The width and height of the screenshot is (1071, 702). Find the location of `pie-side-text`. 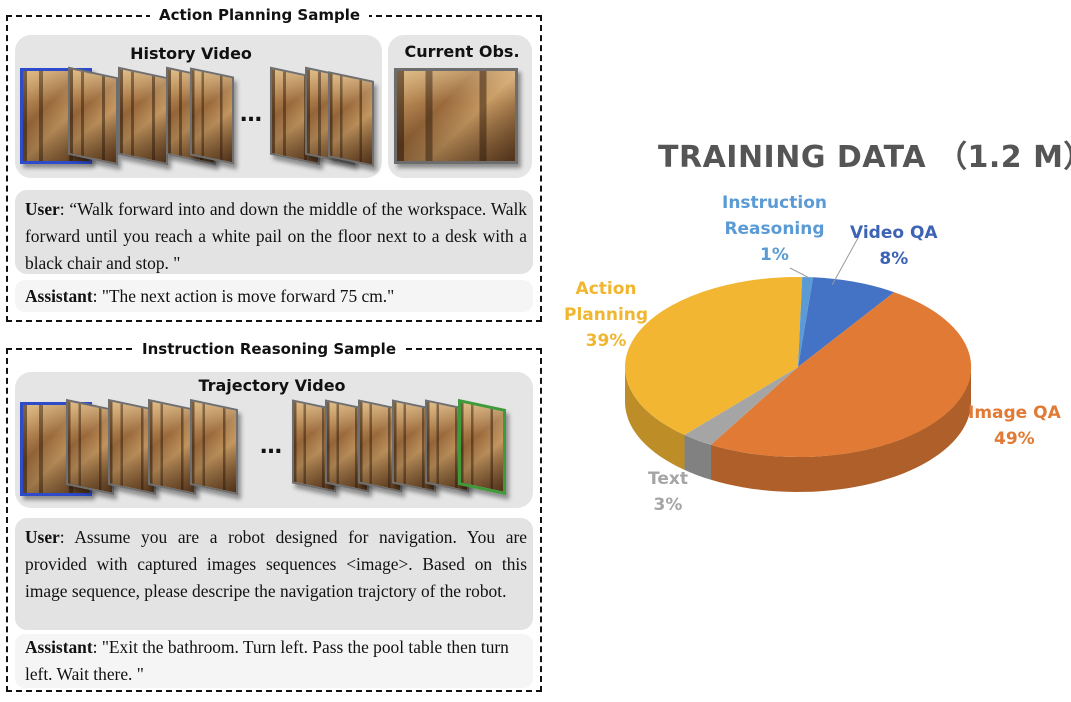

pie-side-text is located at coordinates (697, 457).